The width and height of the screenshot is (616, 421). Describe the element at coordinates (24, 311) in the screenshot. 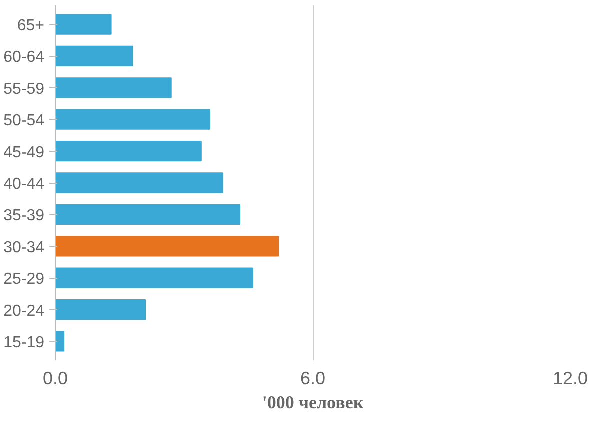

I see `y-tick-label: 20-24` at that location.